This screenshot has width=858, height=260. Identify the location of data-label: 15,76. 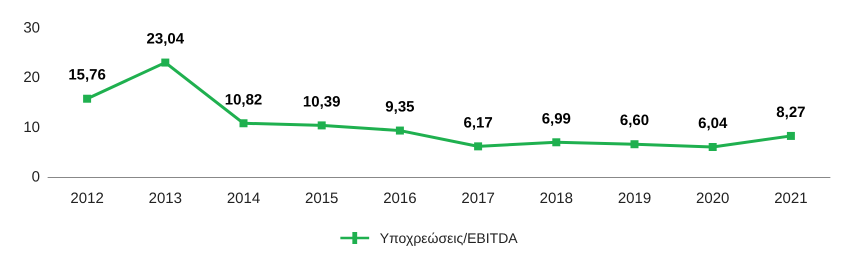
(87, 75).